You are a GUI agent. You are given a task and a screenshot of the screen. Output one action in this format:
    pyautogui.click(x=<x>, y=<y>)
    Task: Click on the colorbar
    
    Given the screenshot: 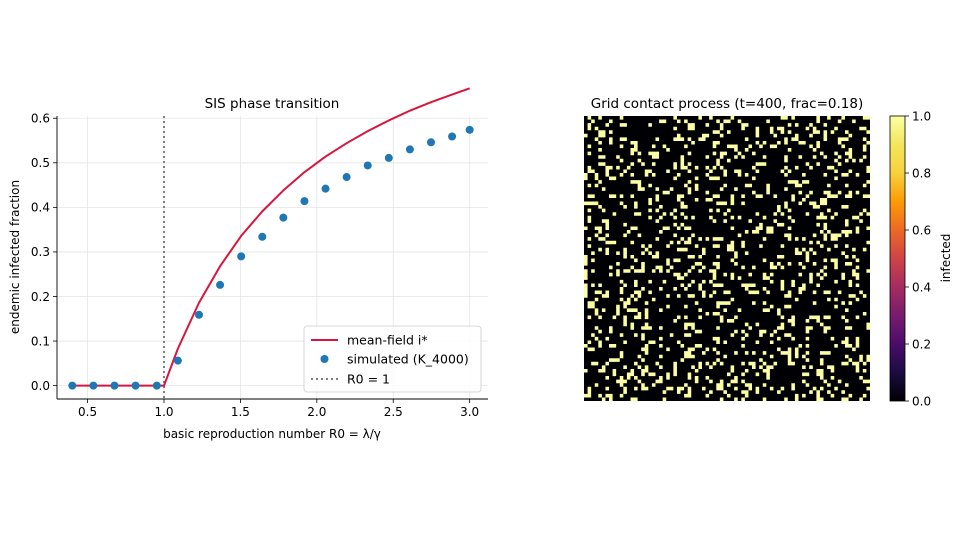 What is the action you would take?
    pyautogui.click(x=897, y=258)
    